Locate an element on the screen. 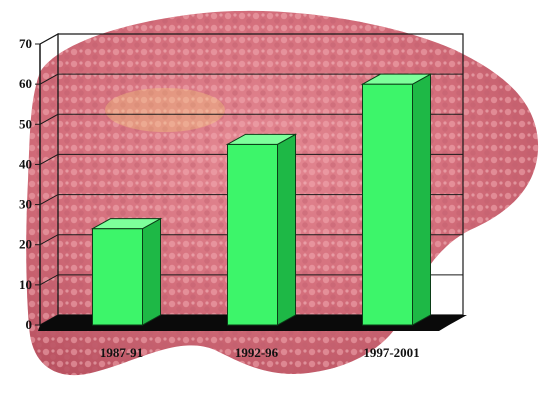 The height and width of the screenshot is (404, 545). bar-1997-2001 is located at coordinates (396, 199).